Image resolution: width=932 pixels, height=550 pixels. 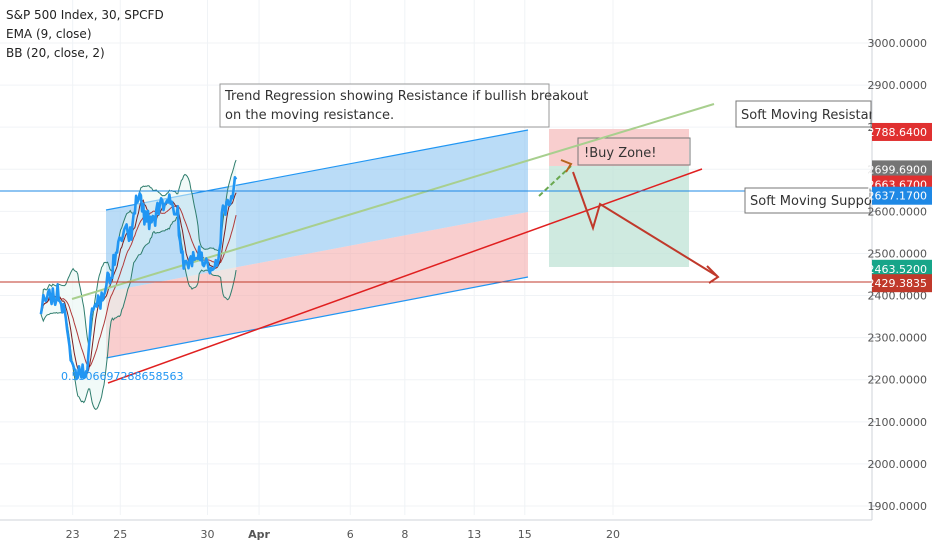 I want to click on fib-label: 0.5306697288658563, so click(x=122, y=376).